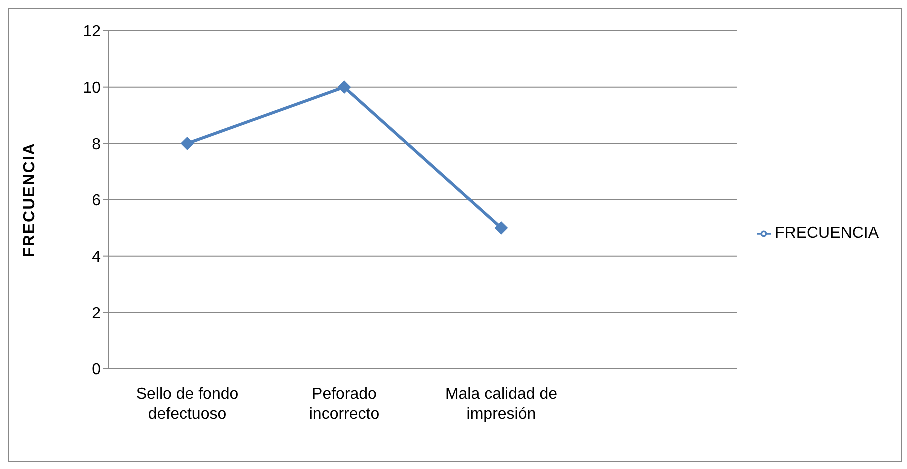 Image resolution: width=907 pixels, height=469 pixels. What do you see at coordinates (30, 200) in the screenshot?
I see `y-axis-title: FRECUENCIA` at bounding box center [30, 200].